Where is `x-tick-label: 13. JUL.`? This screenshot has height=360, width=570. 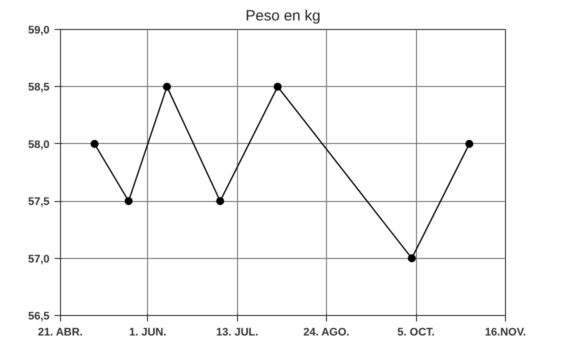
x-tick-label: 13. JUL. is located at coordinates (237, 332).